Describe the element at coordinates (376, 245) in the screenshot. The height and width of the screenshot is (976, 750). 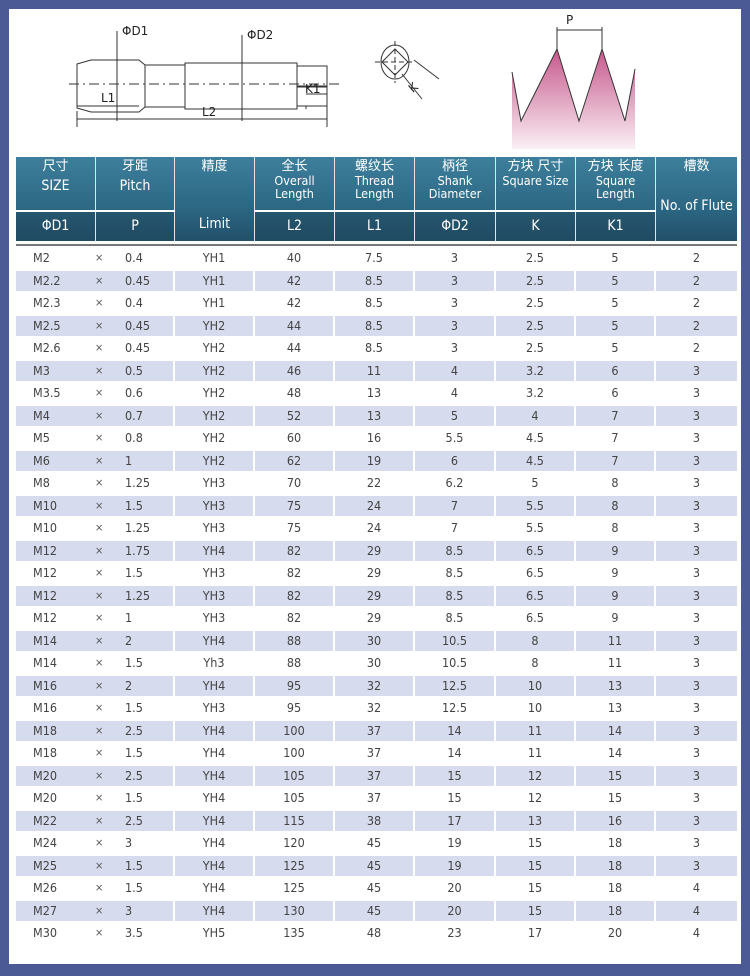
I see `header-divider` at that location.